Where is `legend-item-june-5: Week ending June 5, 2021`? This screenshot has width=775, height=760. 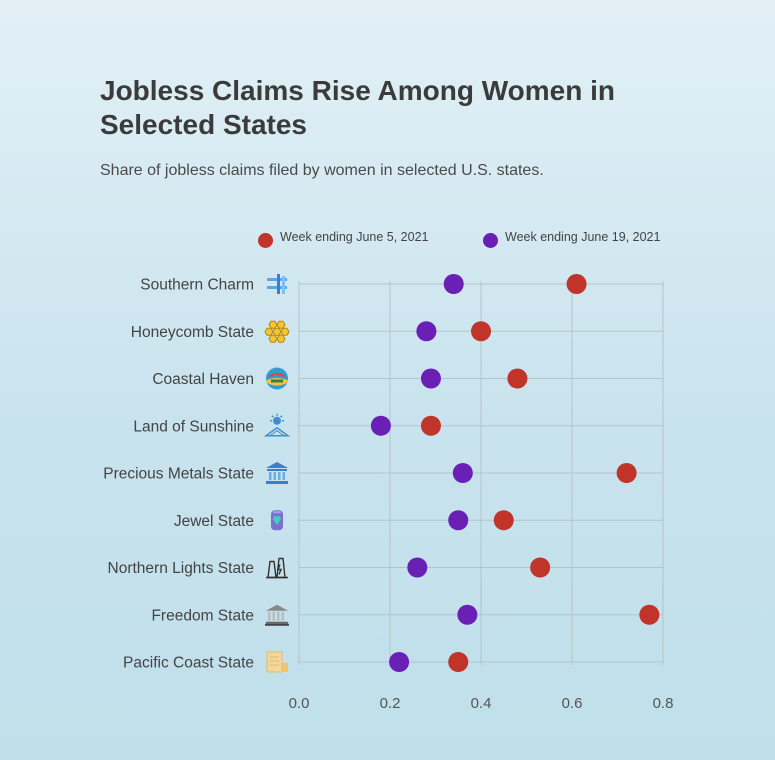 legend-item-june-5: Week ending June 5, 2021 is located at coordinates (343, 237).